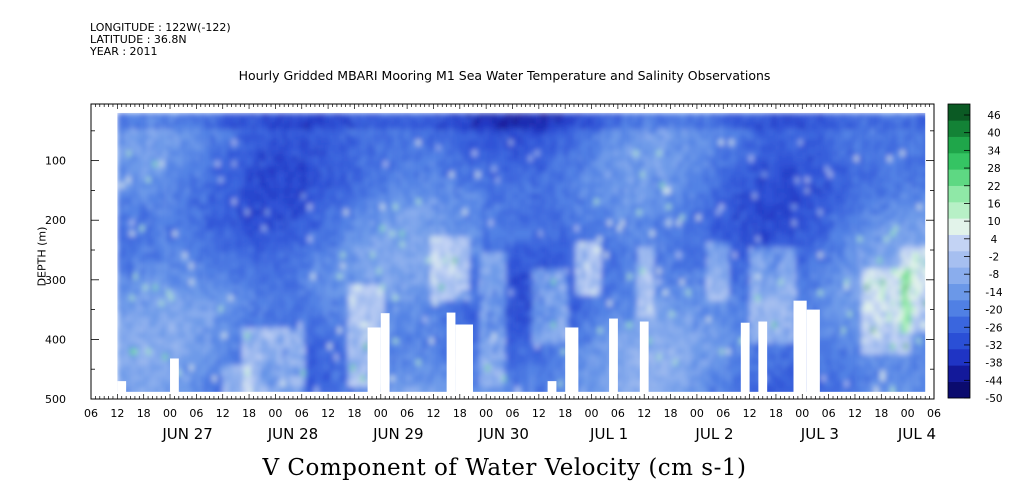  What do you see at coordinates (993, 169) in the screenshot?
I see `colorbar-label: 28` at bounding box center [993, 169].